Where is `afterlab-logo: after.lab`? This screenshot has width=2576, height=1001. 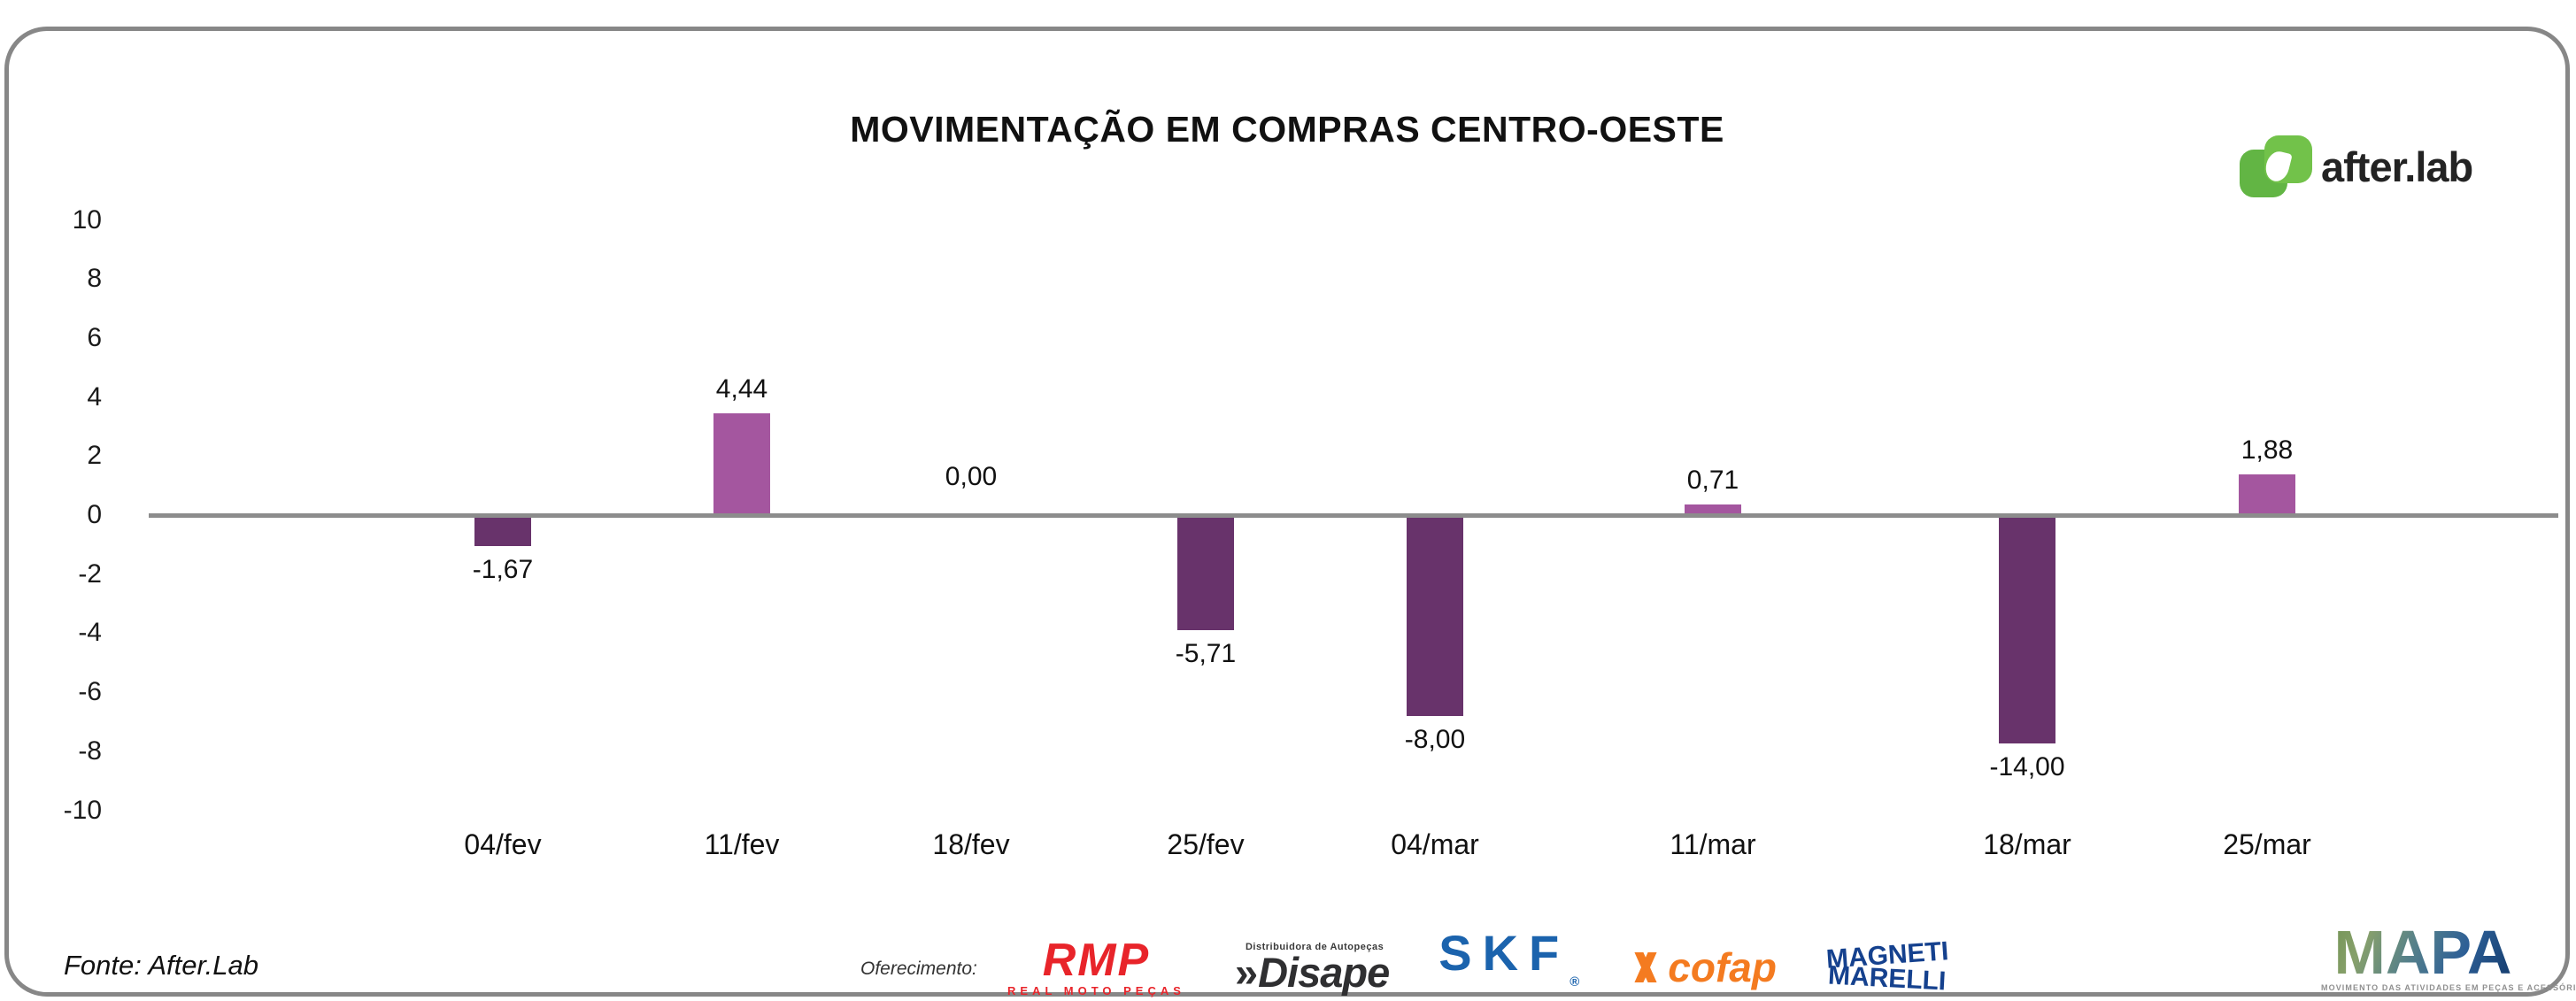
afterlab-logo: after.lab is located at coordinates (2372, 175).